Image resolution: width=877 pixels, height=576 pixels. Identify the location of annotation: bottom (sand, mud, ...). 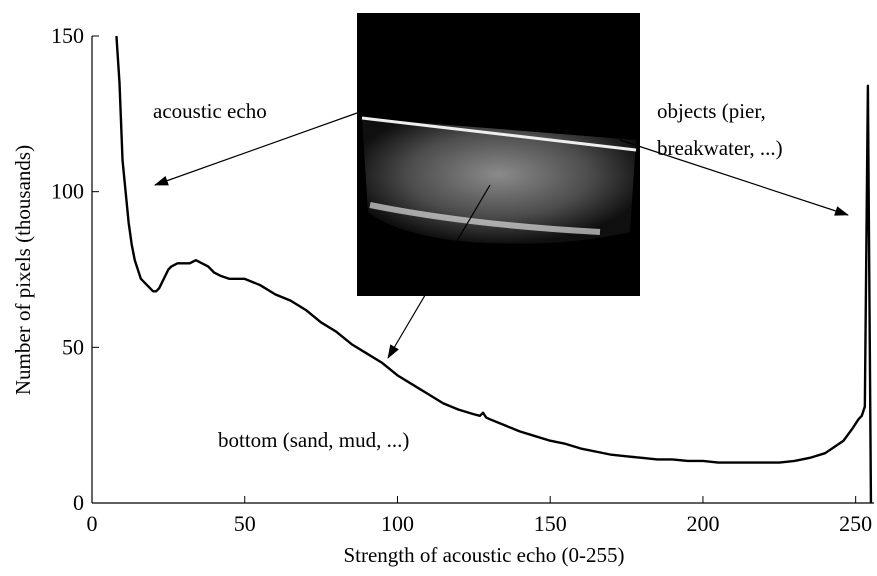
(313, 440).